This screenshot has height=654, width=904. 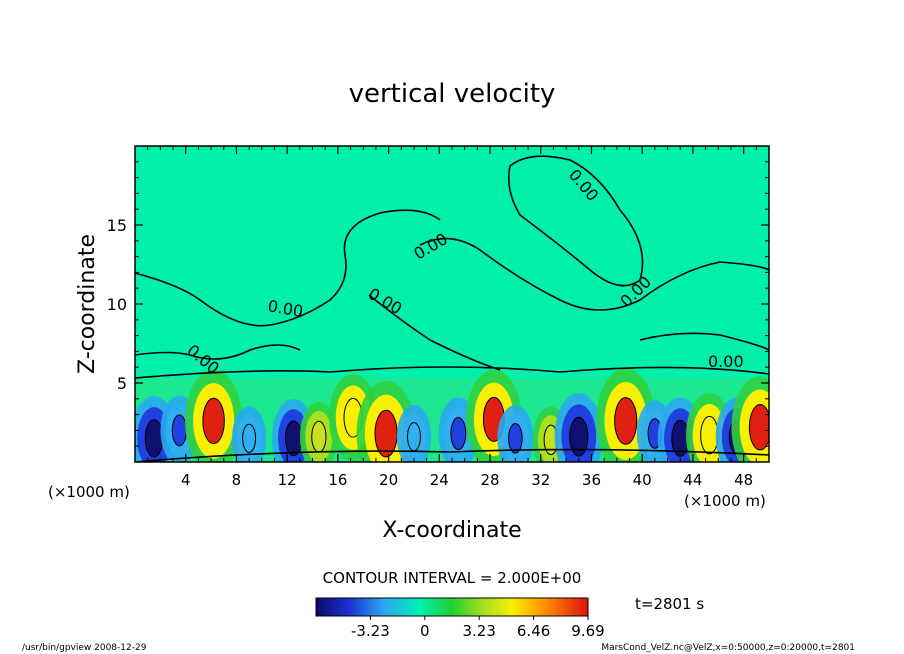 I want to click on x-tick-label: 40, so click(x=642, y=480).